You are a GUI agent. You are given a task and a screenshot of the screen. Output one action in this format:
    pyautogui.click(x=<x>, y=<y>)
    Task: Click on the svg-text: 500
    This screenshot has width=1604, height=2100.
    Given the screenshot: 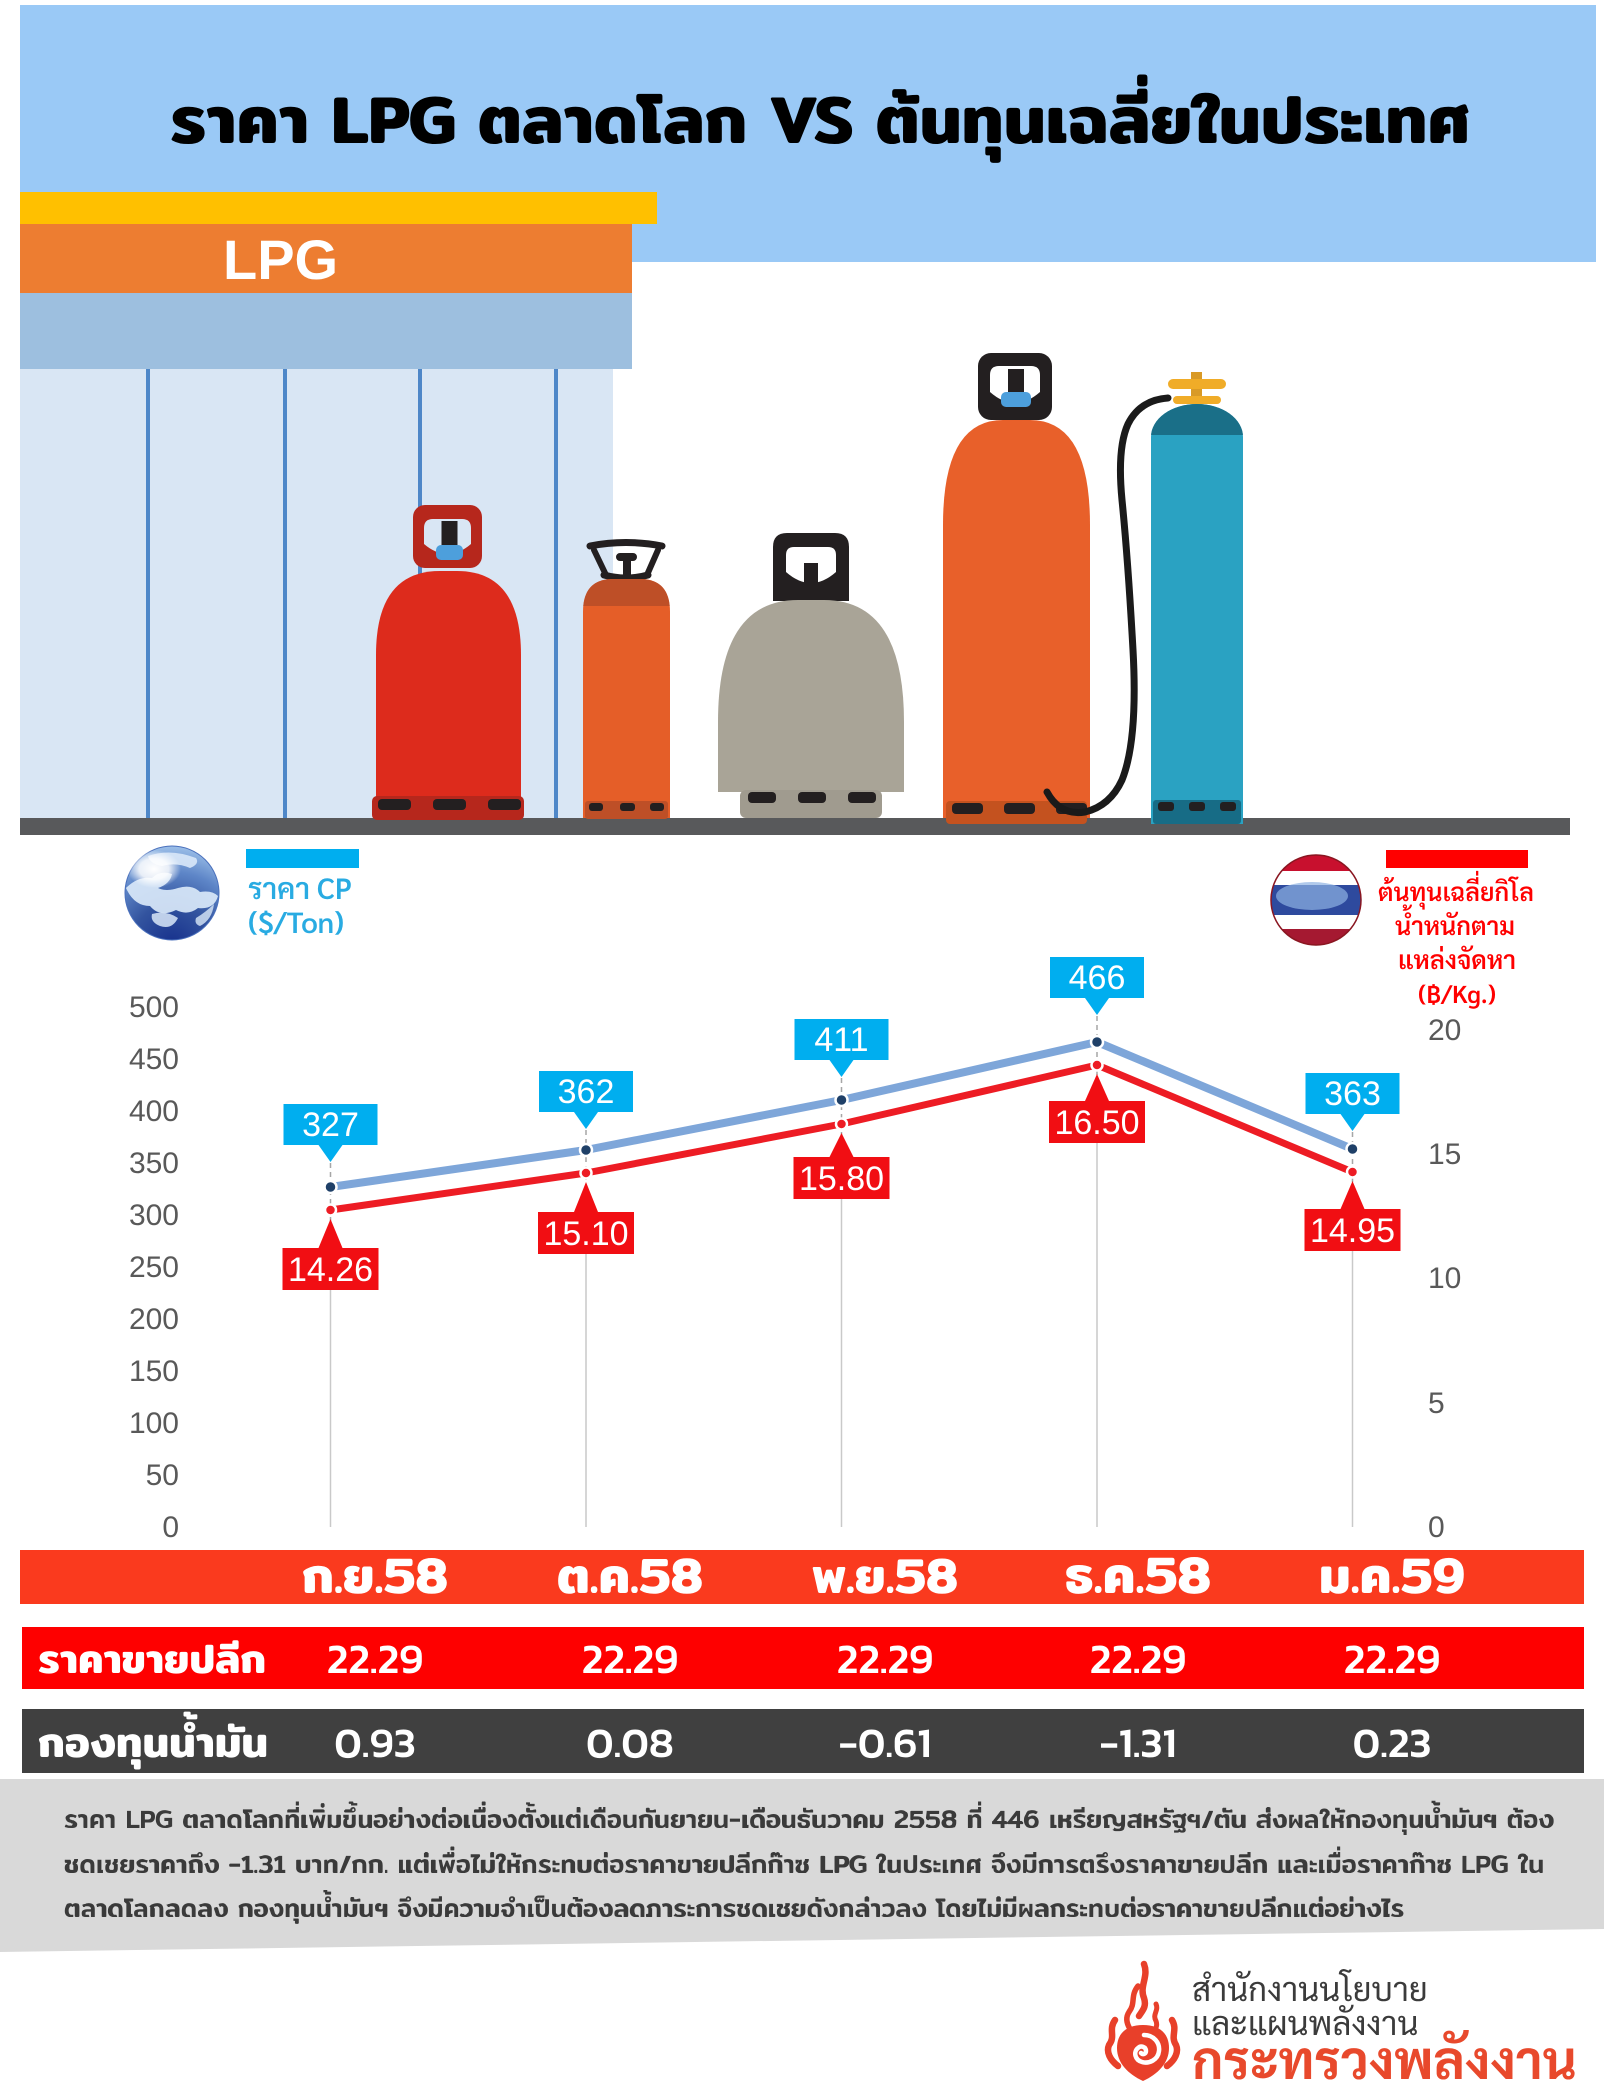 What is the action you would take?
    pyautogui.click(x=154, y=1007)
    